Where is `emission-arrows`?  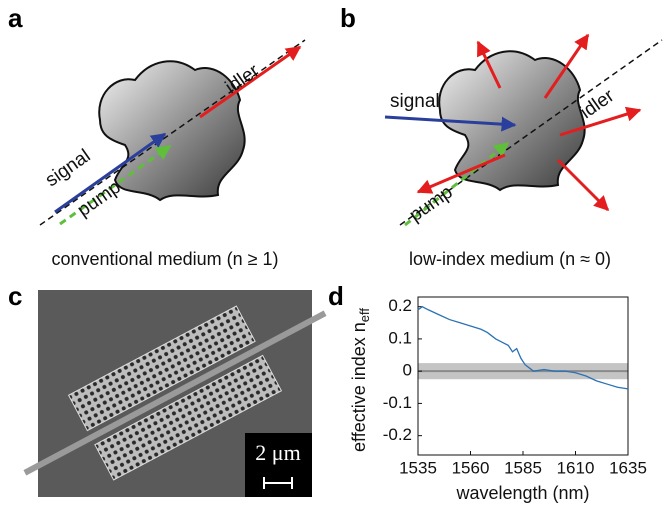 emission-arrows is located at coordinates (529, 122).